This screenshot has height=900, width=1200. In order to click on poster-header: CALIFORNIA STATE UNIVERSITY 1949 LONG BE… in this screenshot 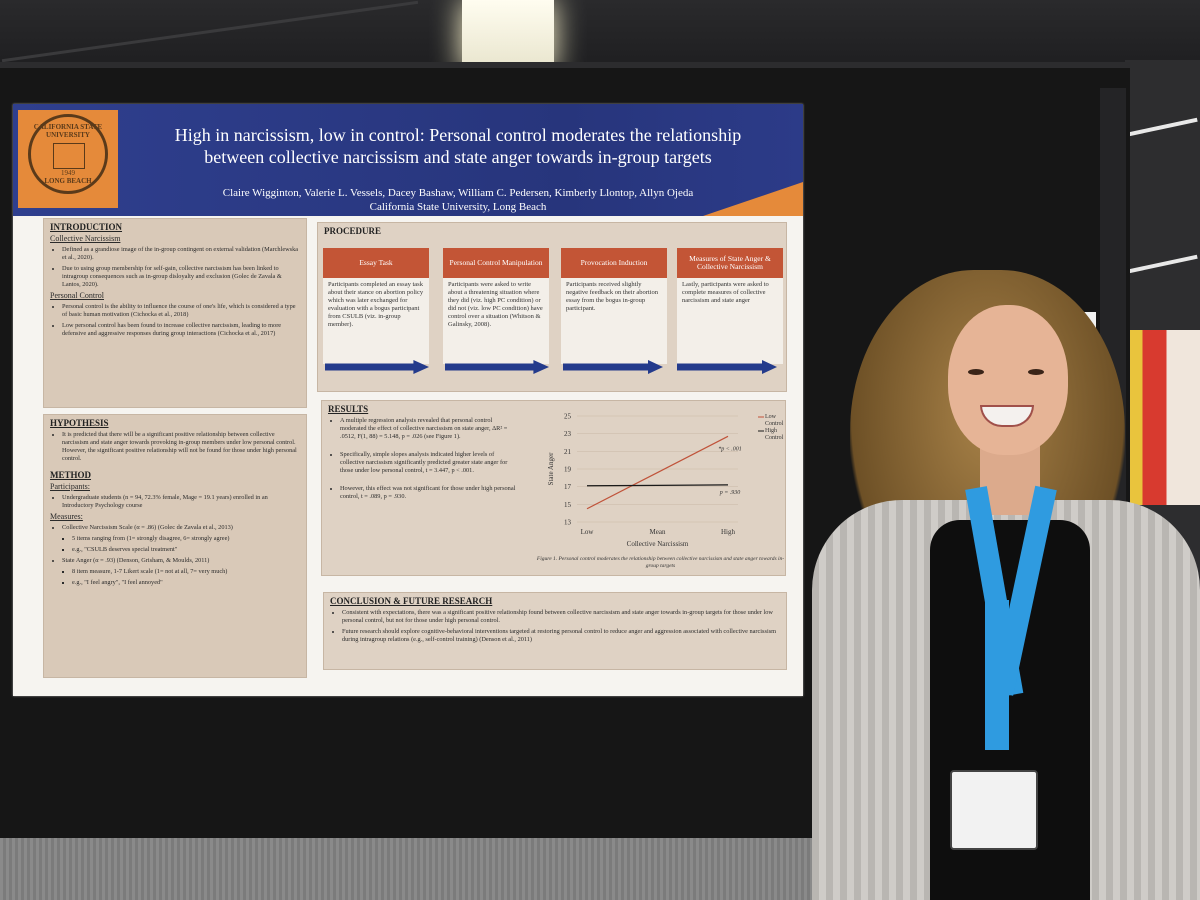, I will do `click(408, 160)`.